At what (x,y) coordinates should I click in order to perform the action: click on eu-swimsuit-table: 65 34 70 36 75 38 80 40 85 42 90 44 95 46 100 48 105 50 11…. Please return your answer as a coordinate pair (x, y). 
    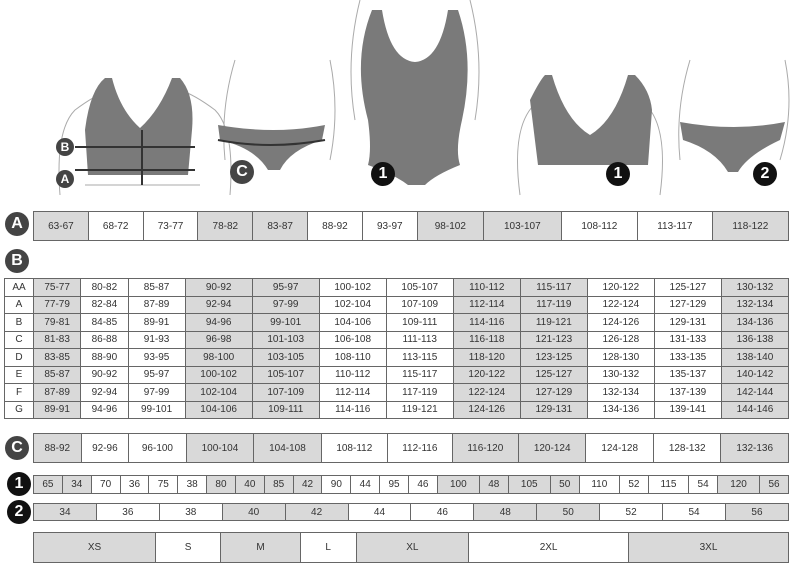
    Looking at the image, I should click on (411, 484).